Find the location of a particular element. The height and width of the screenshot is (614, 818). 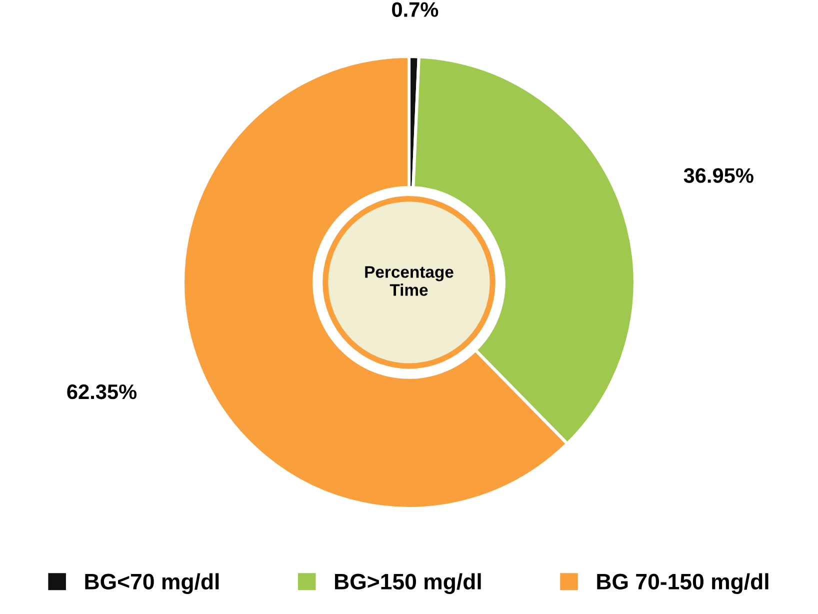

data-label: 62.35% is located at coordinates (102, 392).